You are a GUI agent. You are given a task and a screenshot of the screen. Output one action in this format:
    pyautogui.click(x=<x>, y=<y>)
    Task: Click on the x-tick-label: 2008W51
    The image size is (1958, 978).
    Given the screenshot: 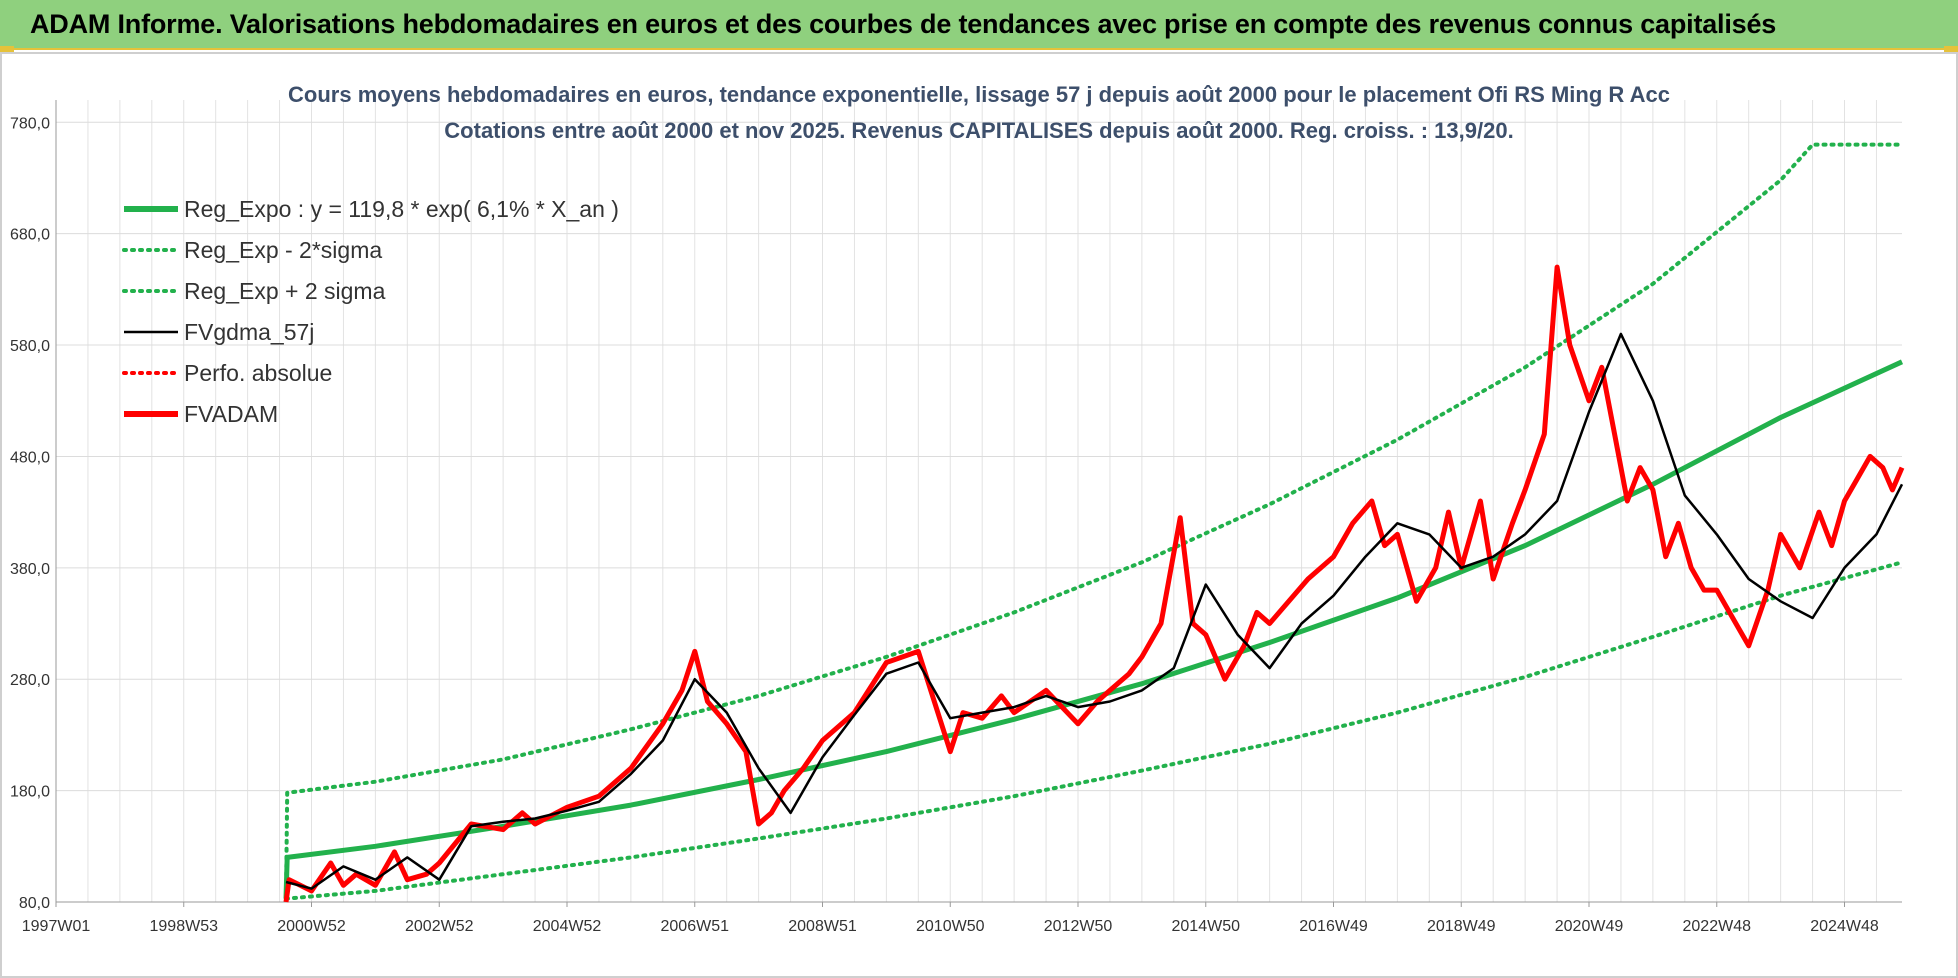 What is the action you would take?
    pyautogui.click(x=822, y=926)
    